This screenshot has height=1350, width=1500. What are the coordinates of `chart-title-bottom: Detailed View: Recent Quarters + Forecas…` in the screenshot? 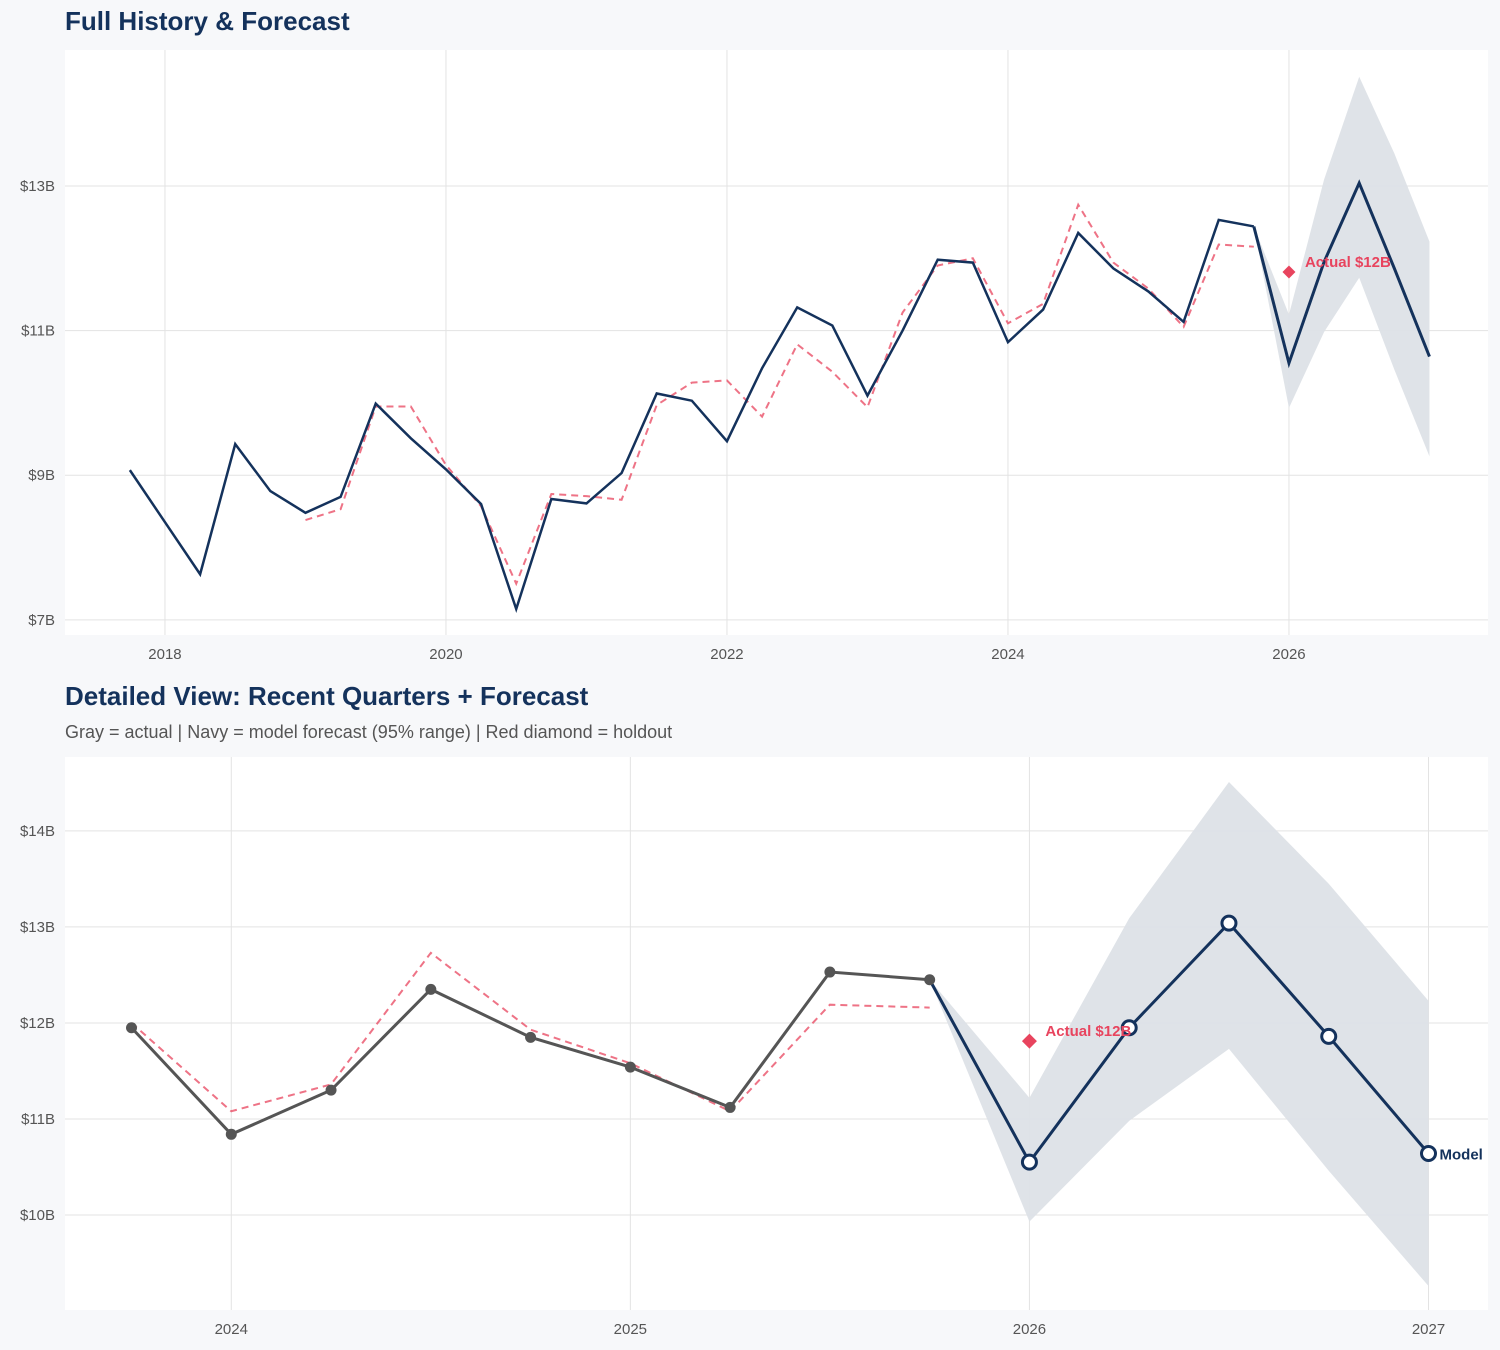 It's located at (327, 696).